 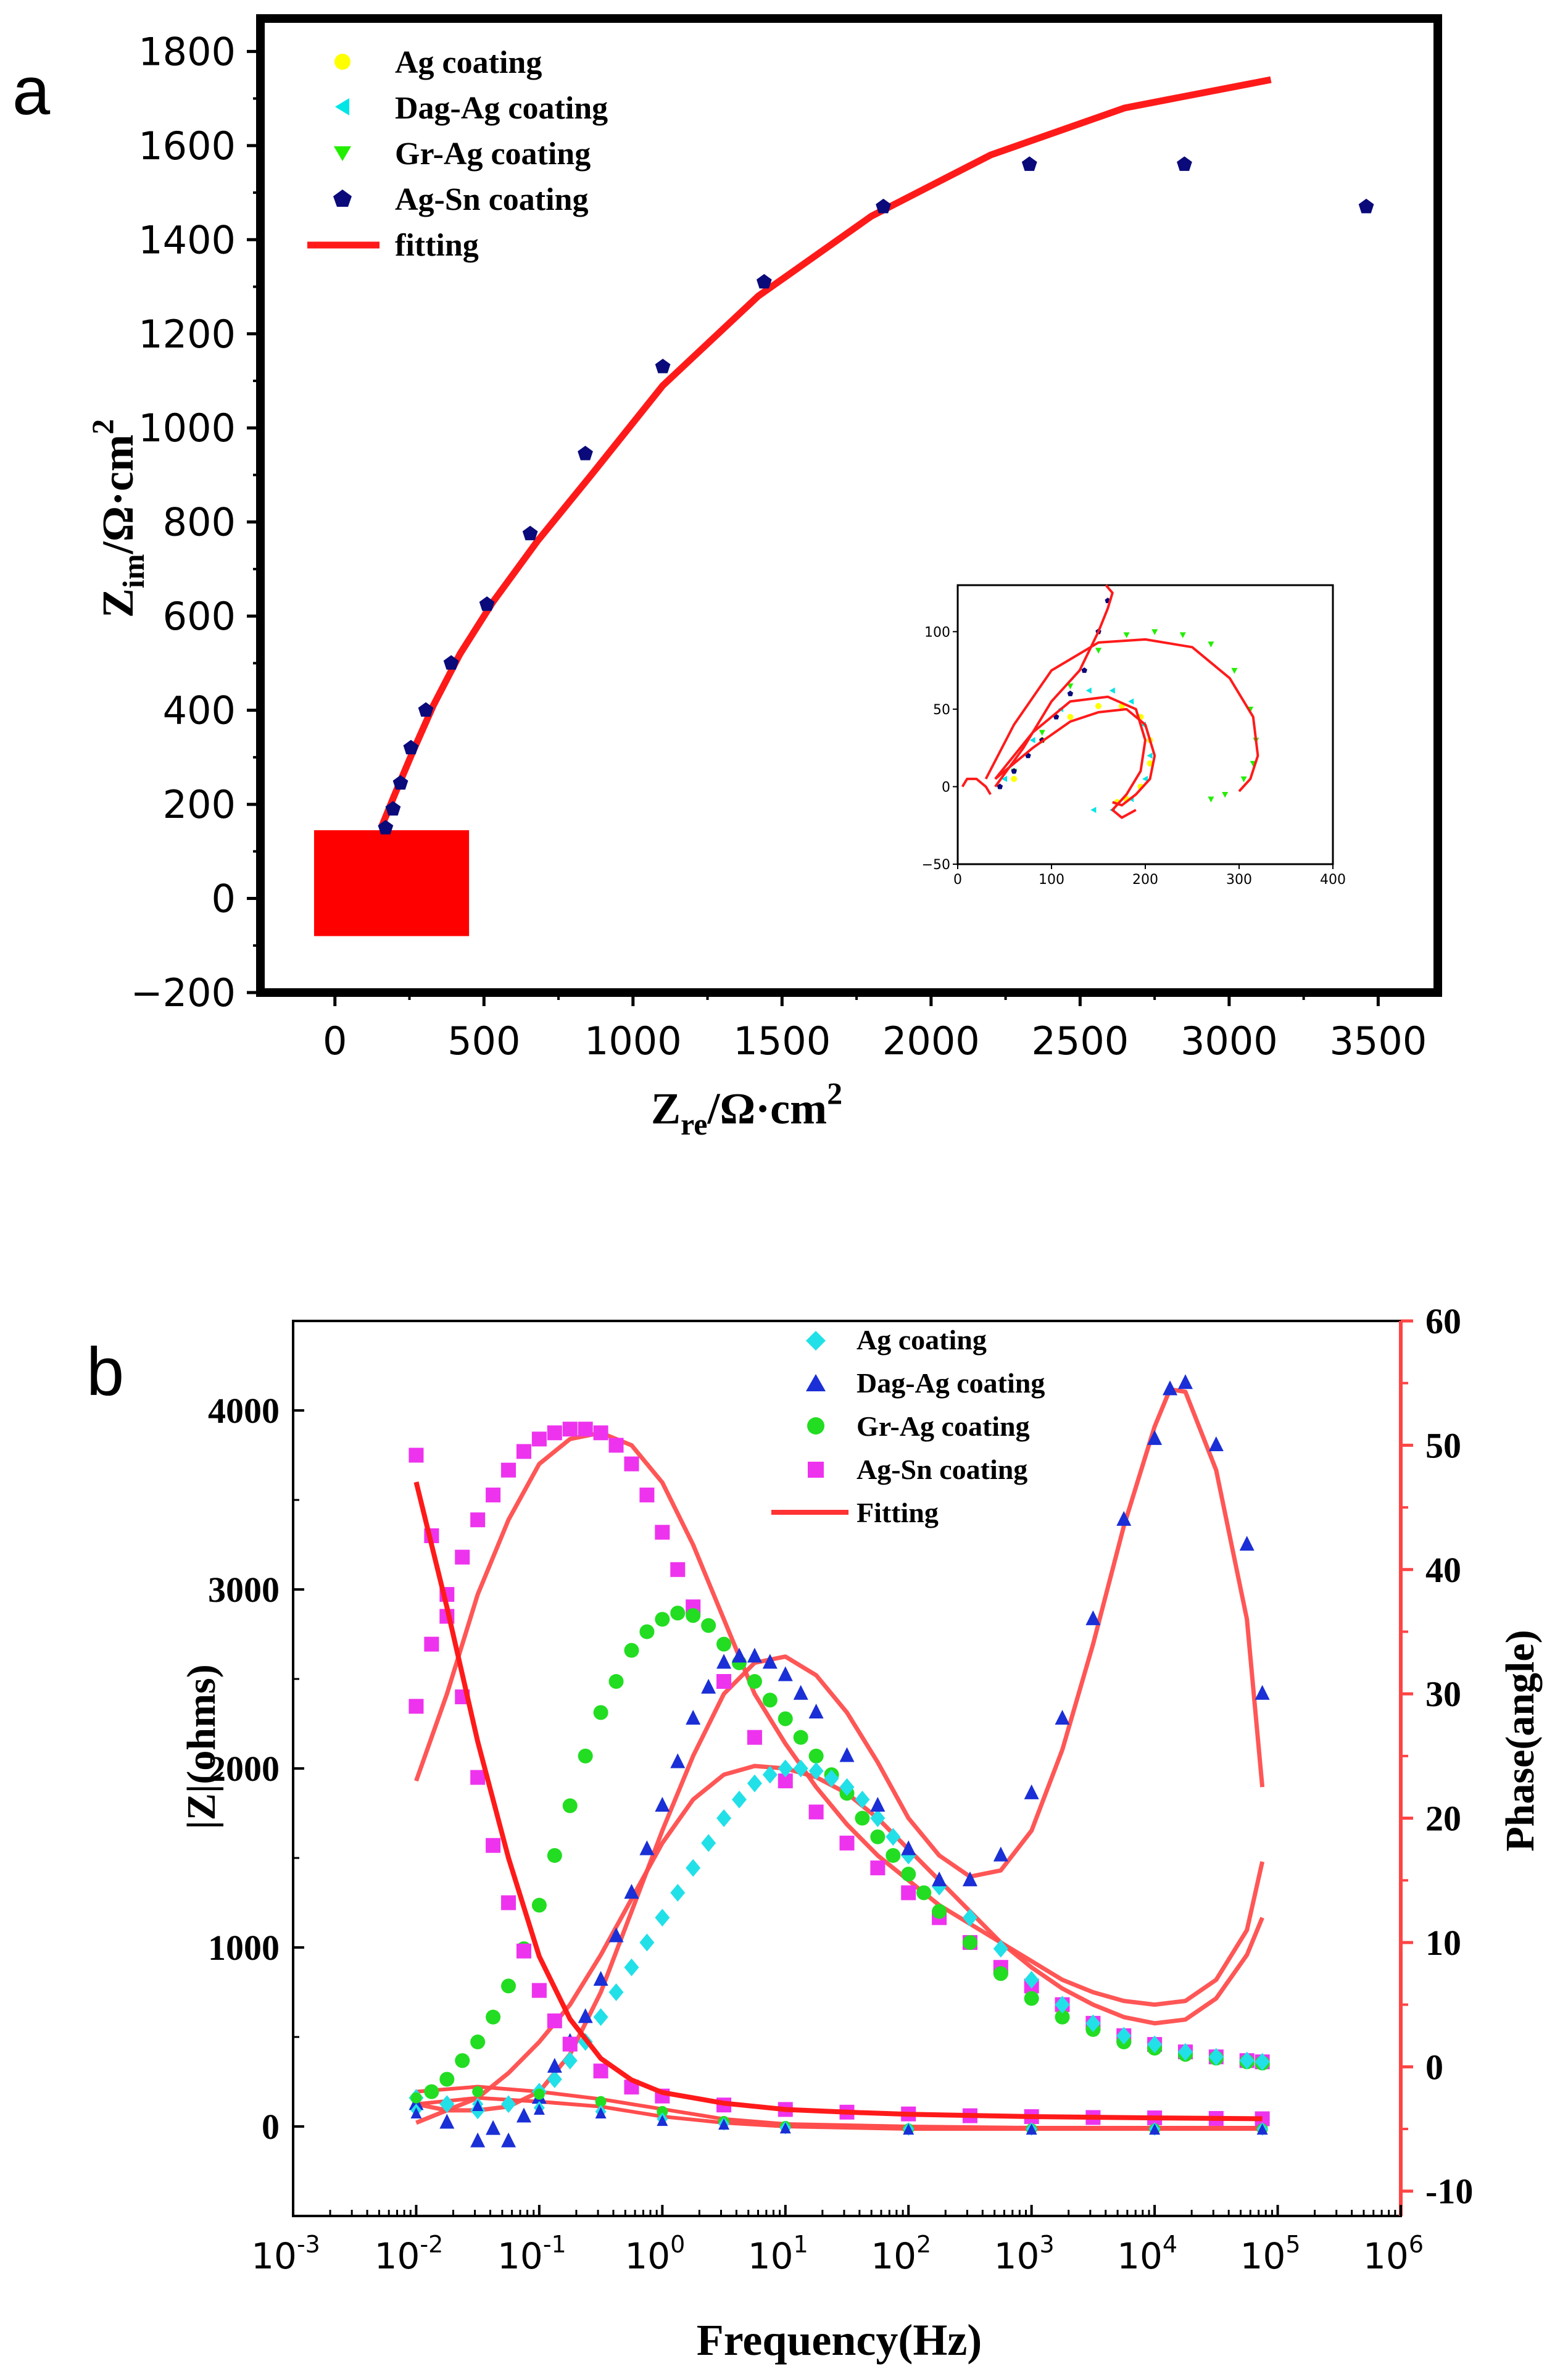 What do you see at coordinates (922, 1340) in the screenshot?
I see `legend-label-ag-b: Ag coating` at bounding box center [922, 1340].